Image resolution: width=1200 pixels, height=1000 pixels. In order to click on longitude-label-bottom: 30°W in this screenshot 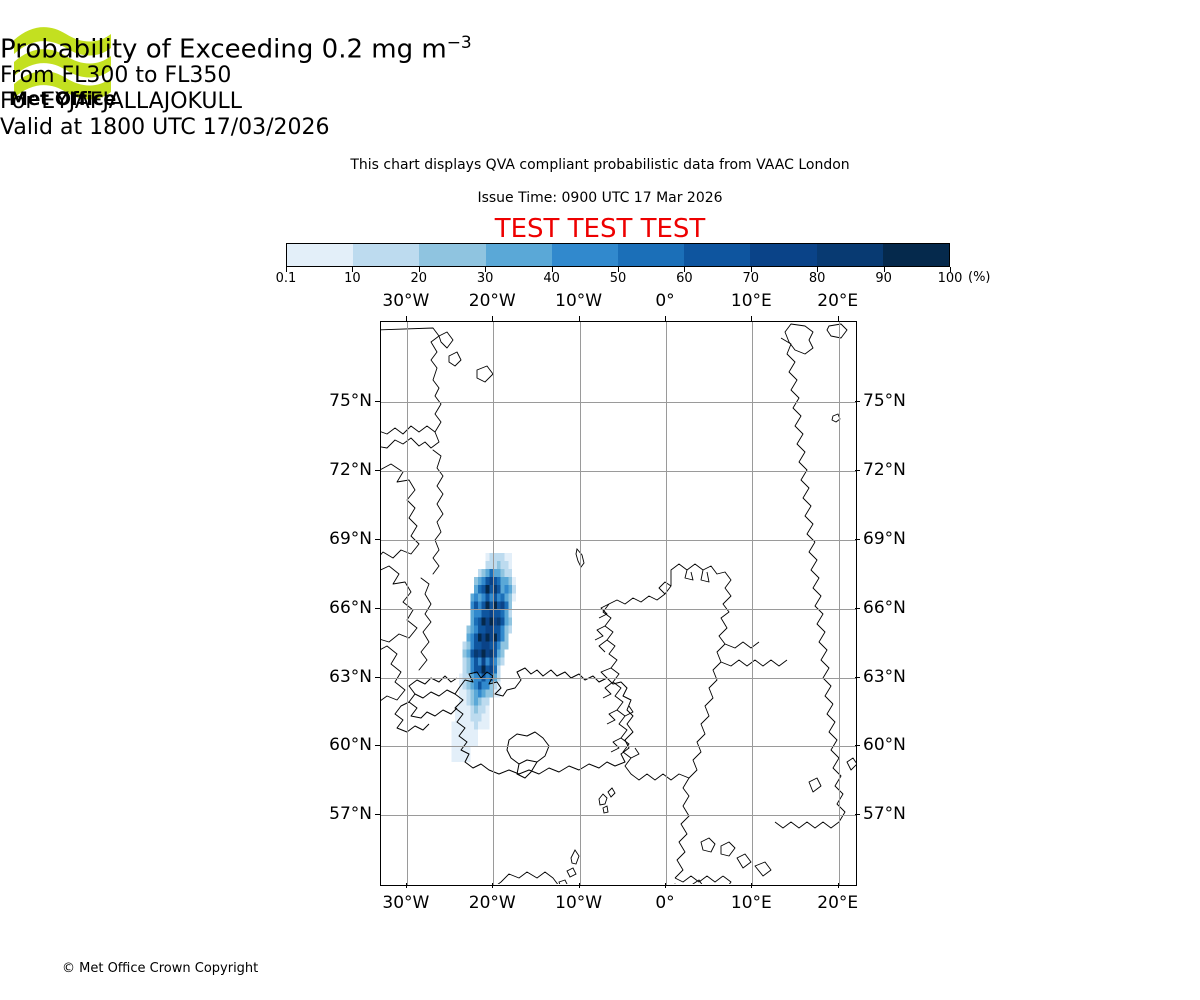, I will do `click(406, 903)`.